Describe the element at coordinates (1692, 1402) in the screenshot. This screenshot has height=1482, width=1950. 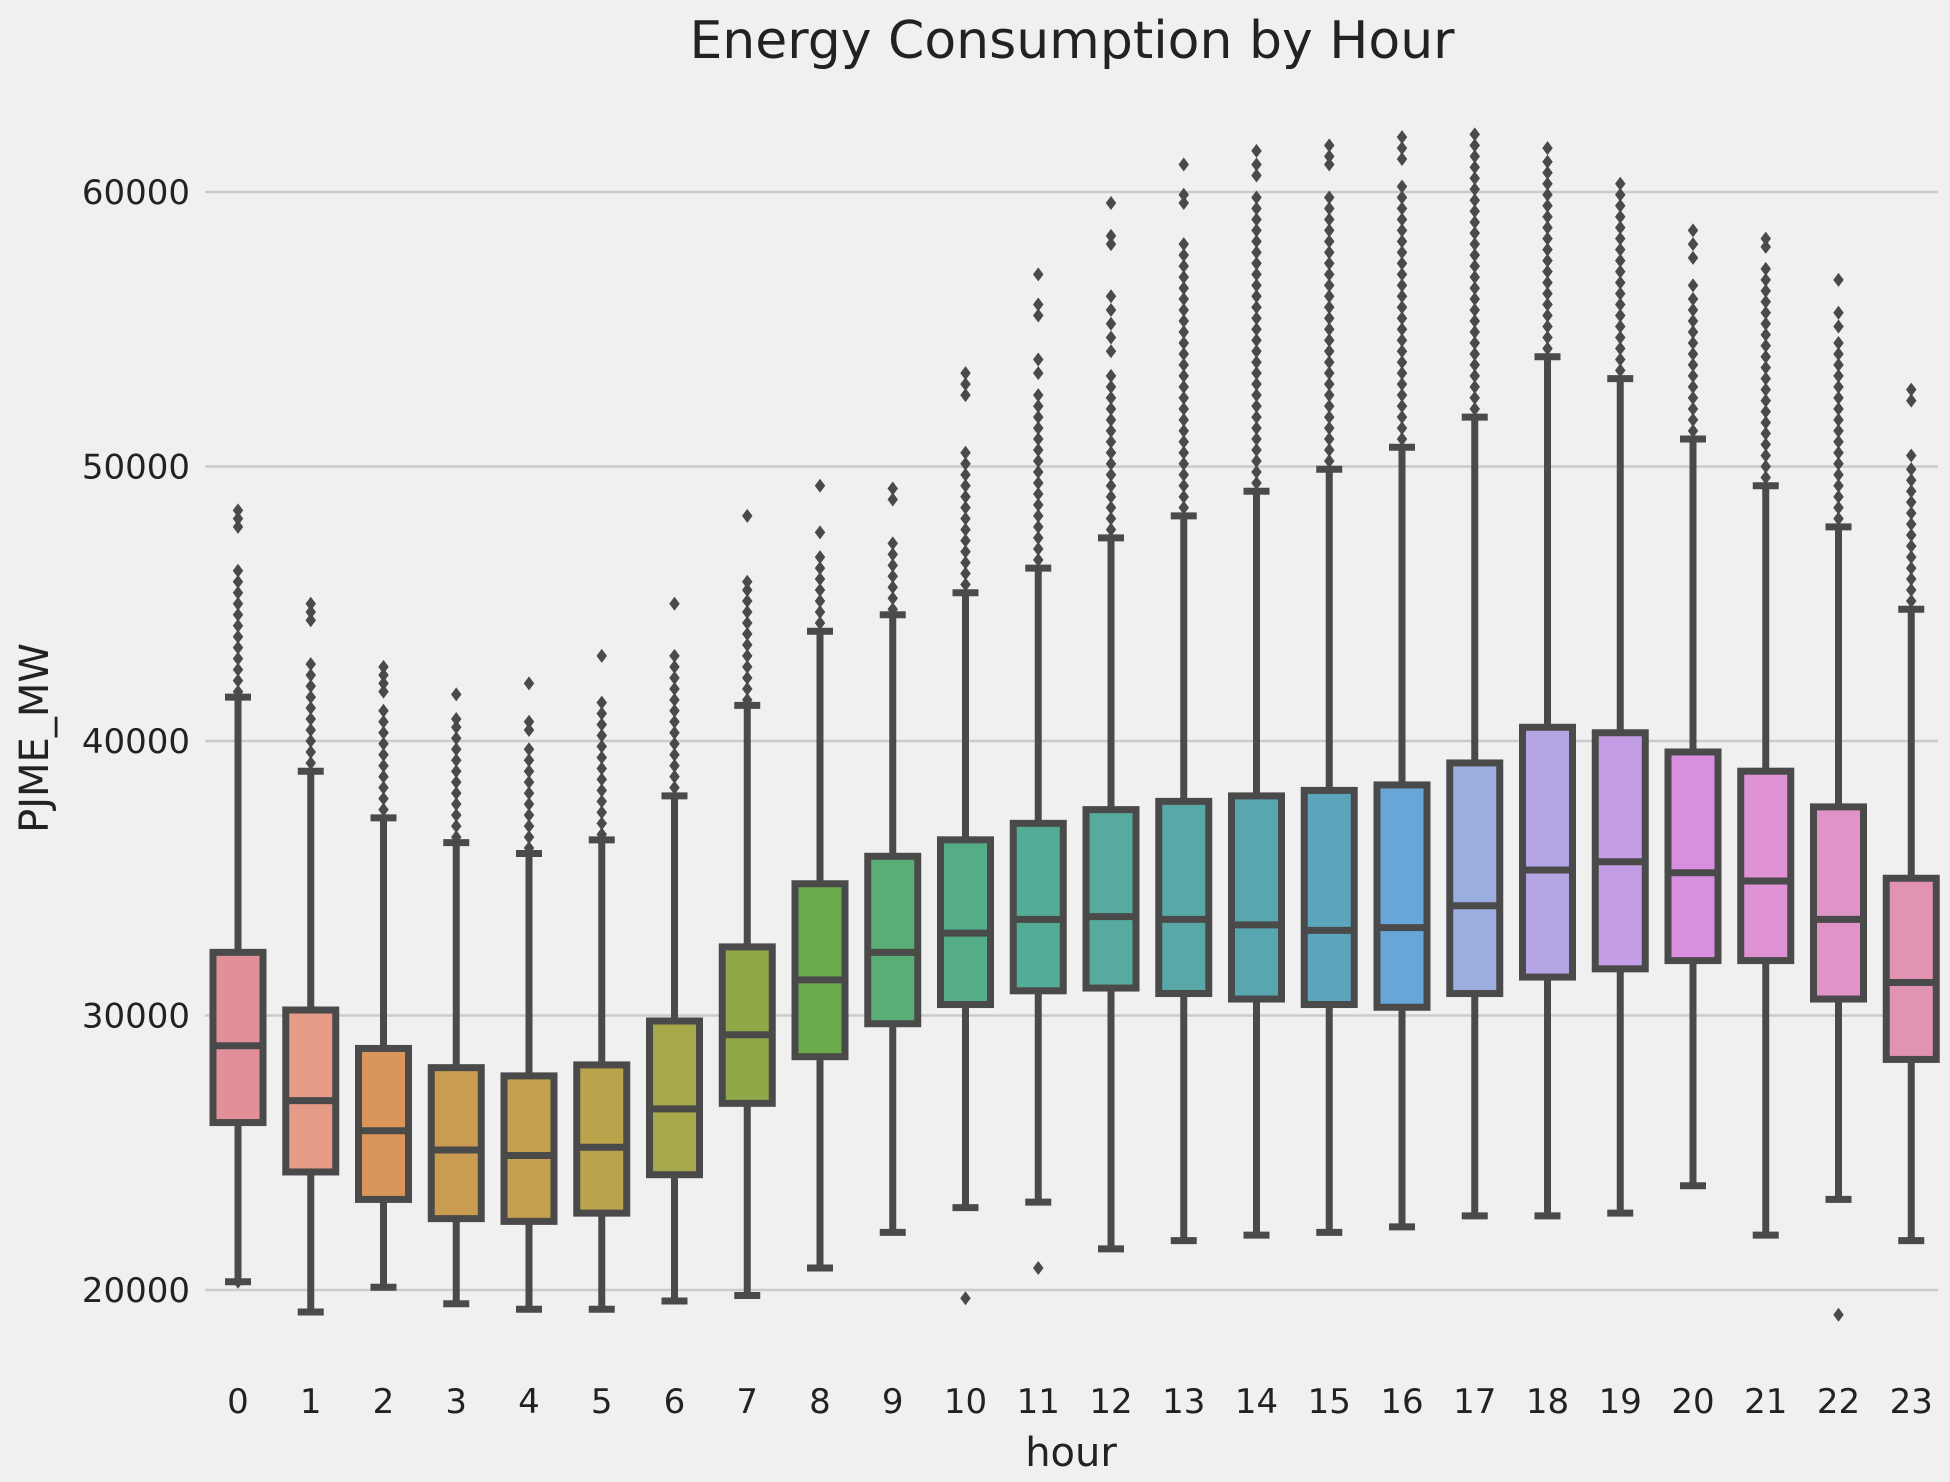
I see `x-tick-label: 20` at that location.